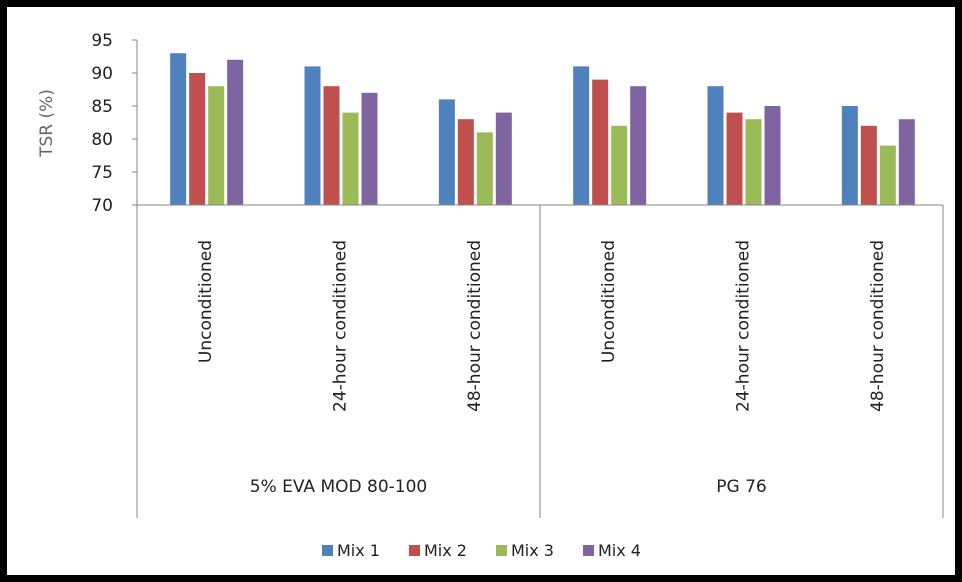  What do you see at coordinates (102, 107) in the screenshot?
I see `y-tick-label: 85` at bounding box center [102, 107].